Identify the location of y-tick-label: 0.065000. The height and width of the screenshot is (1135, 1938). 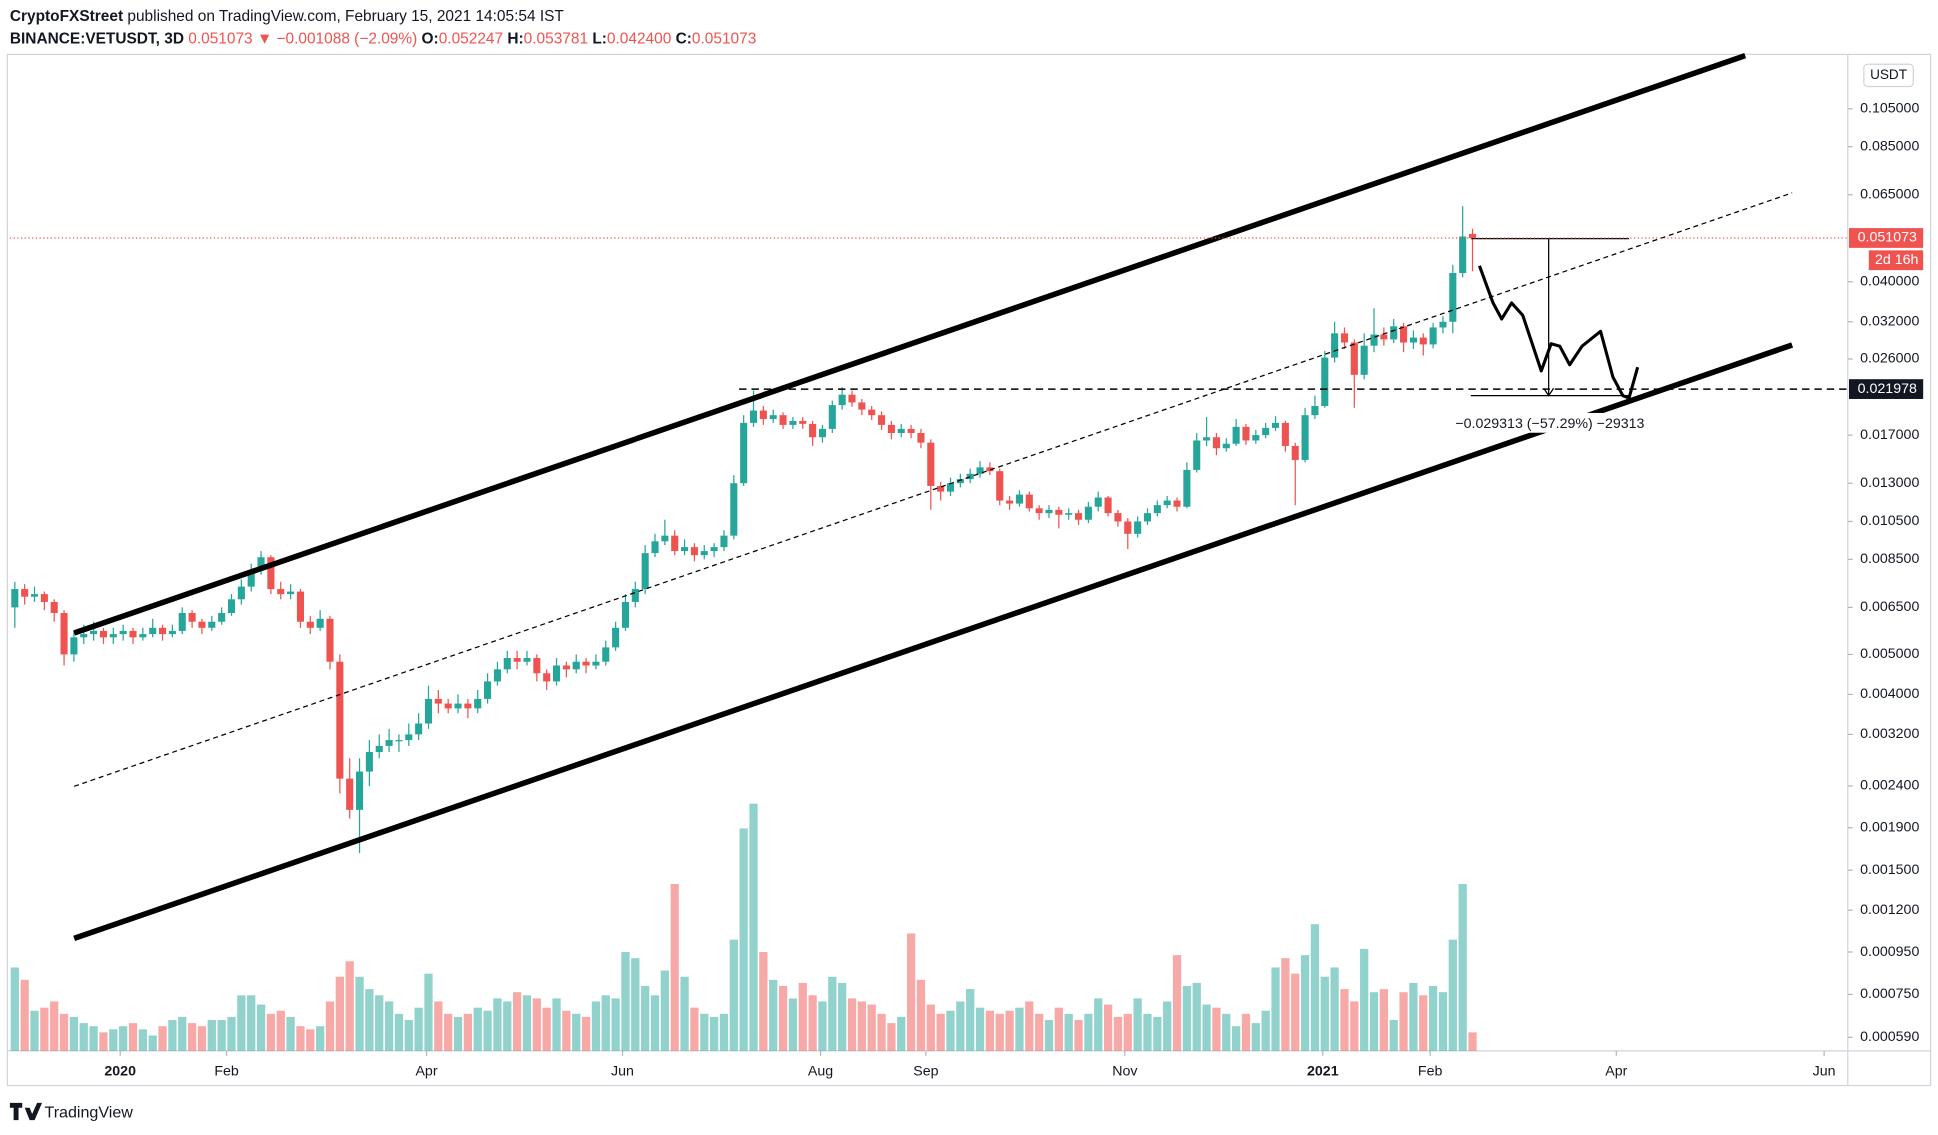
(1889, 195).